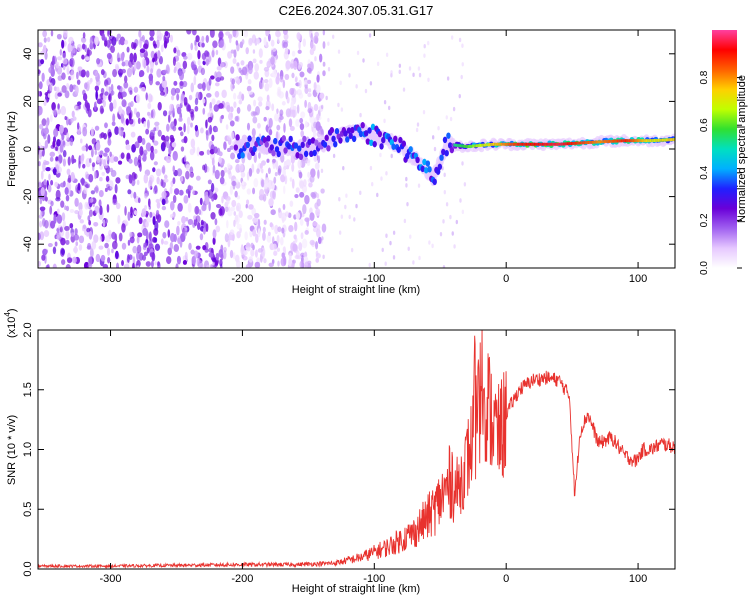 This screenshot has height=600, width=750. I want to click on snr-multiplier: (x104), so click(10, 323).